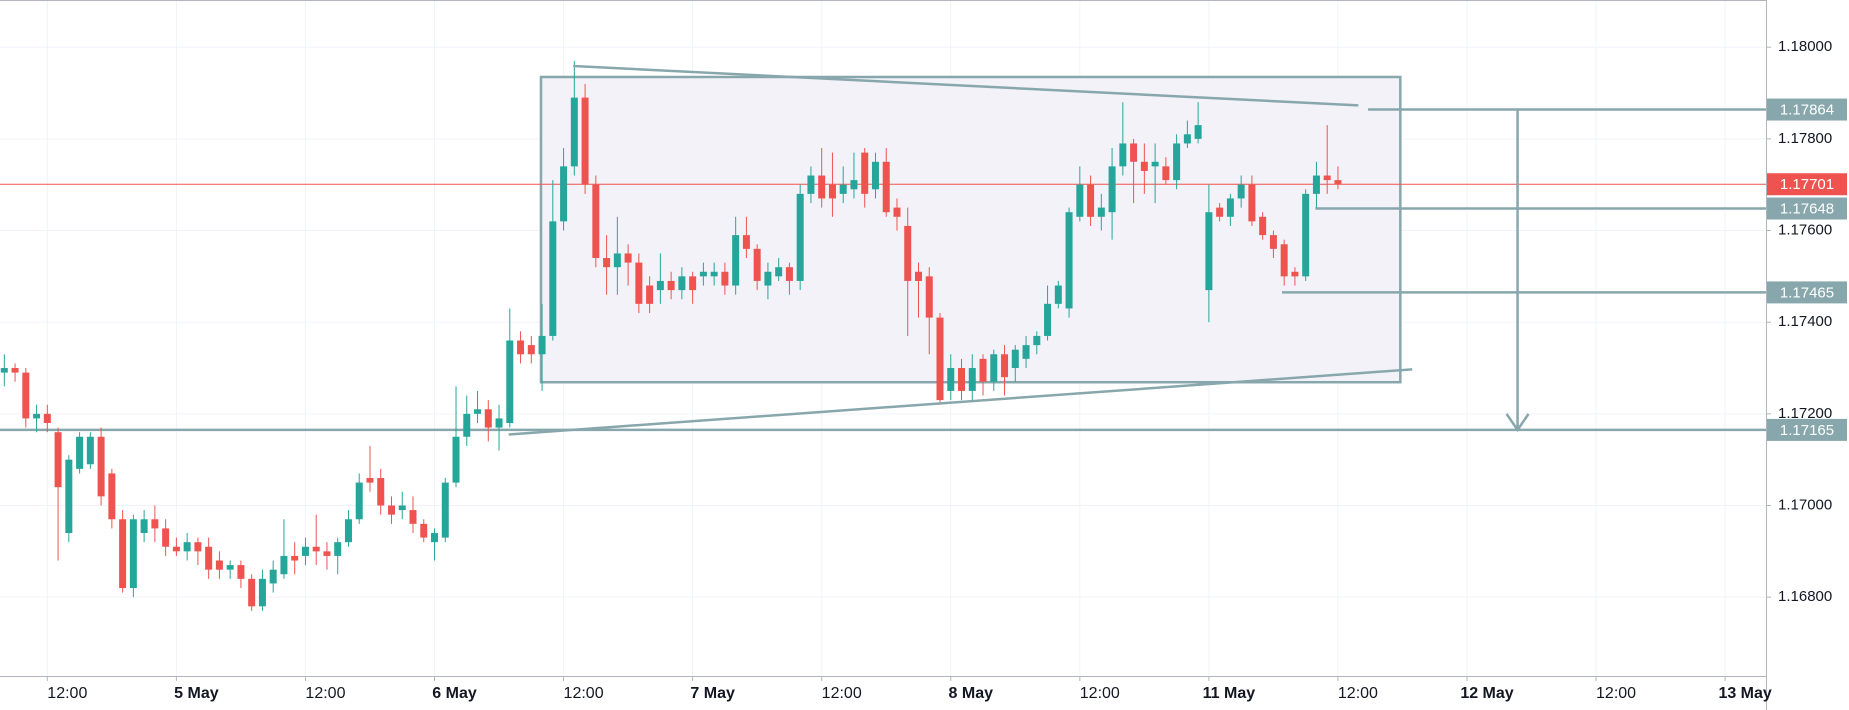 Image resolution: width=1849 pixels, height=710 pixels. Describe the element at coordinates (1486, 693) in the screenshot. I see `x-tick-label: 12 May` at that location.